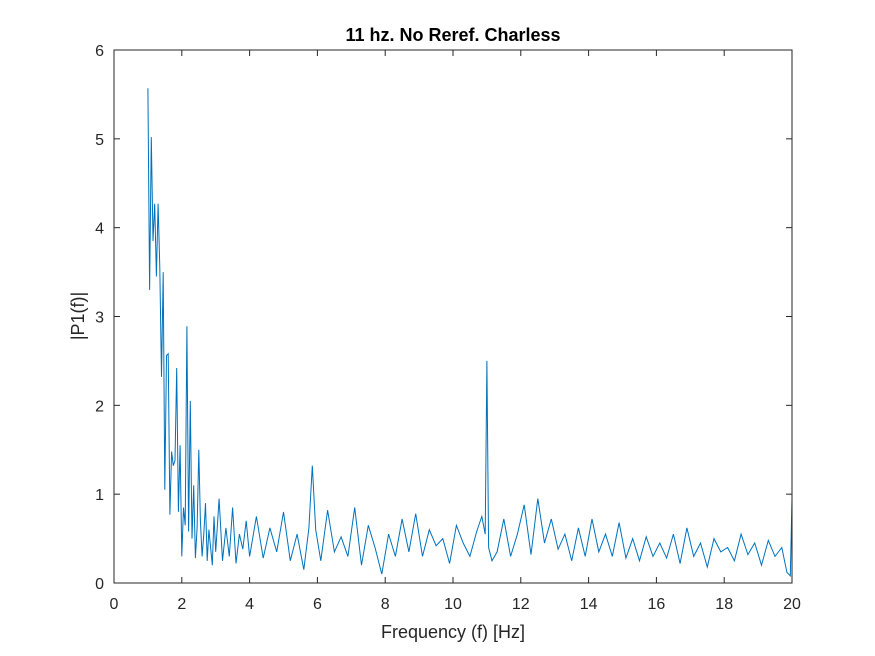 The image size is (875, 656). Describe the element at coordinates (99, 51) in the screenshot. I see `y-tick-label: 6` at that location.